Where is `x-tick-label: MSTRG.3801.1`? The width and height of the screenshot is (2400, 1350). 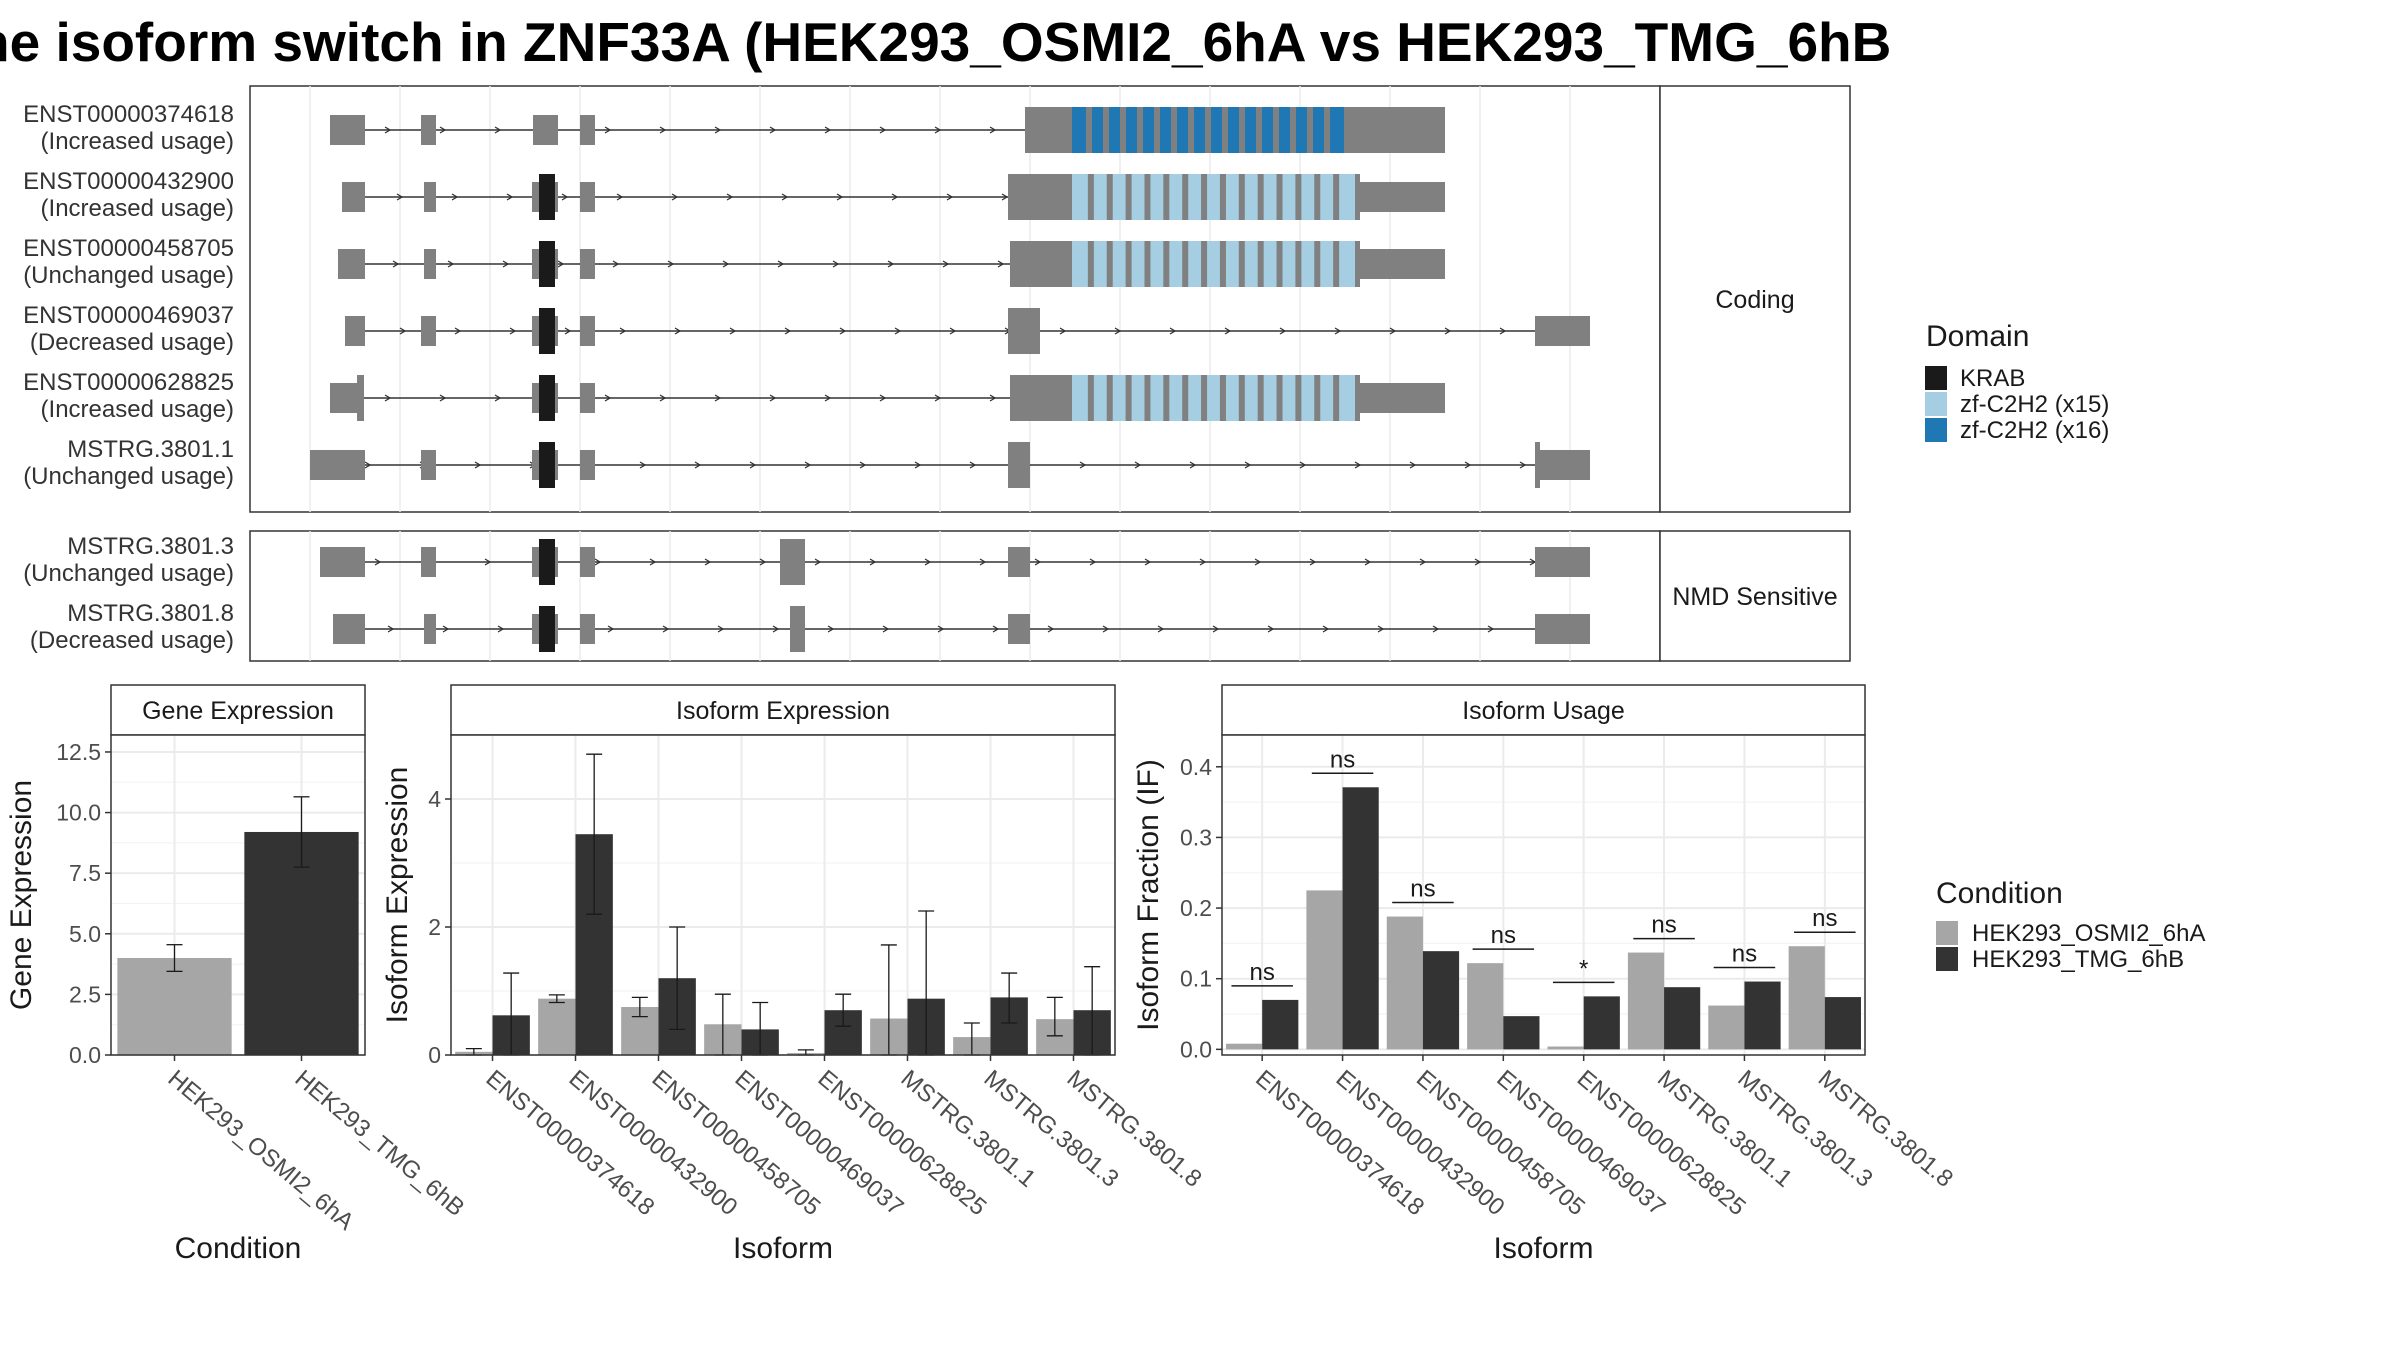 x-tick-label: MSTRG.3801.1 is located at coordinates (1724, 1129).